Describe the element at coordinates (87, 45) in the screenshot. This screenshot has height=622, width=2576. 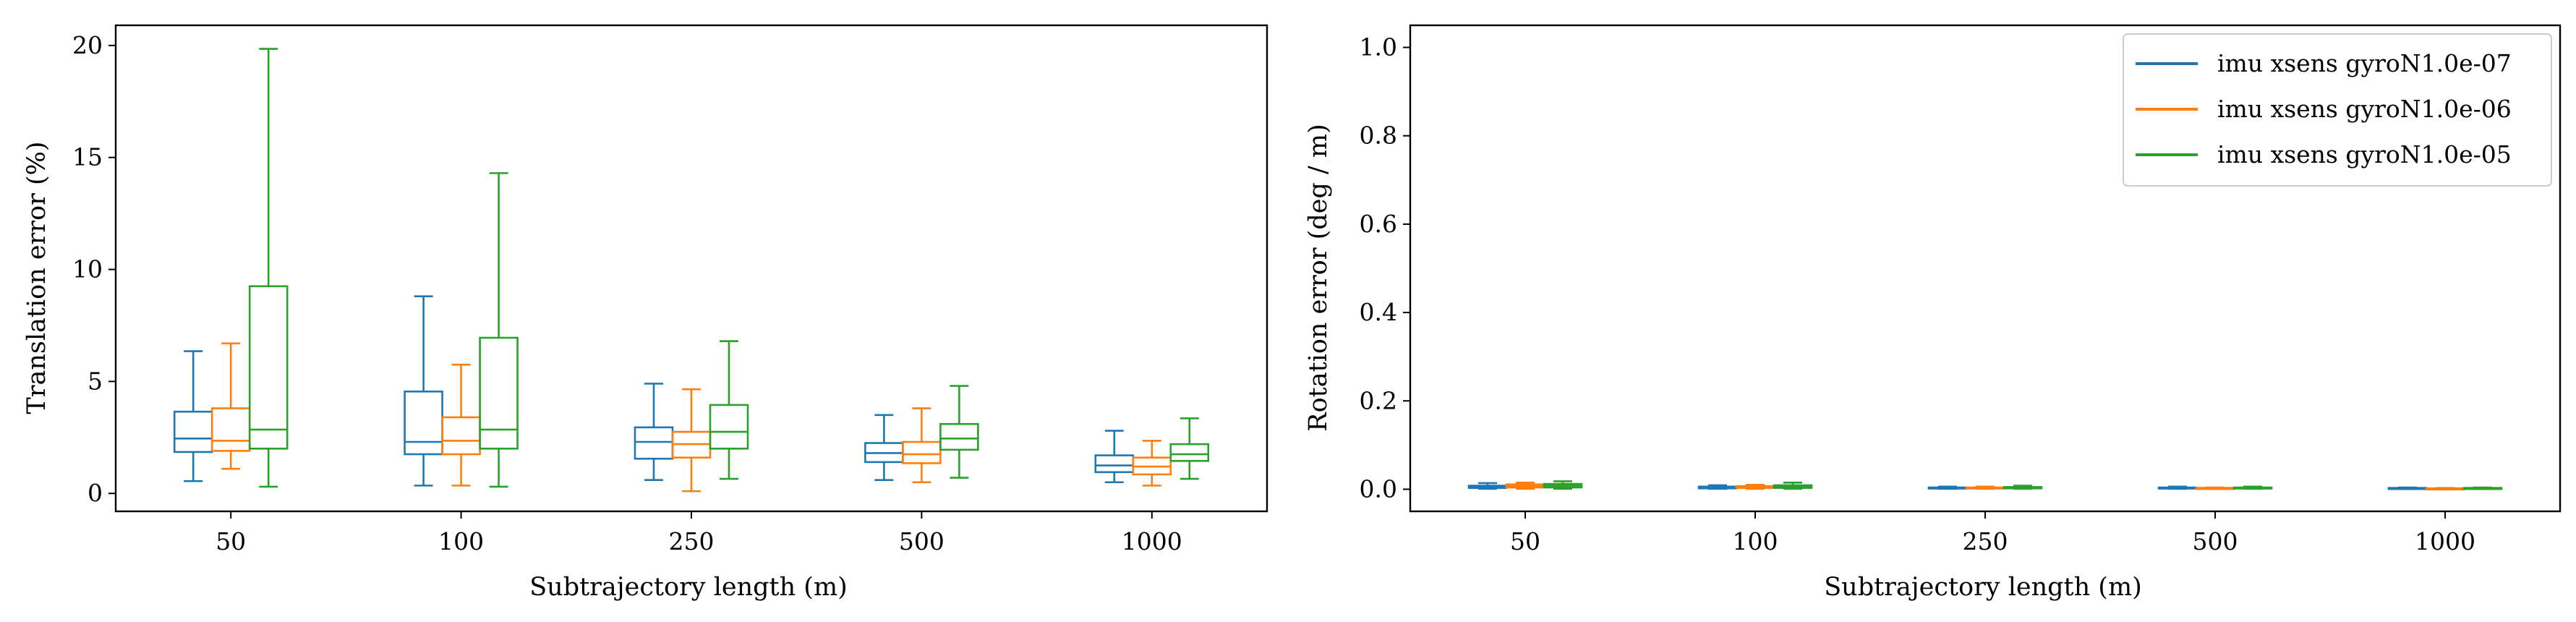
I see `y-tick-label: 20` at that location.